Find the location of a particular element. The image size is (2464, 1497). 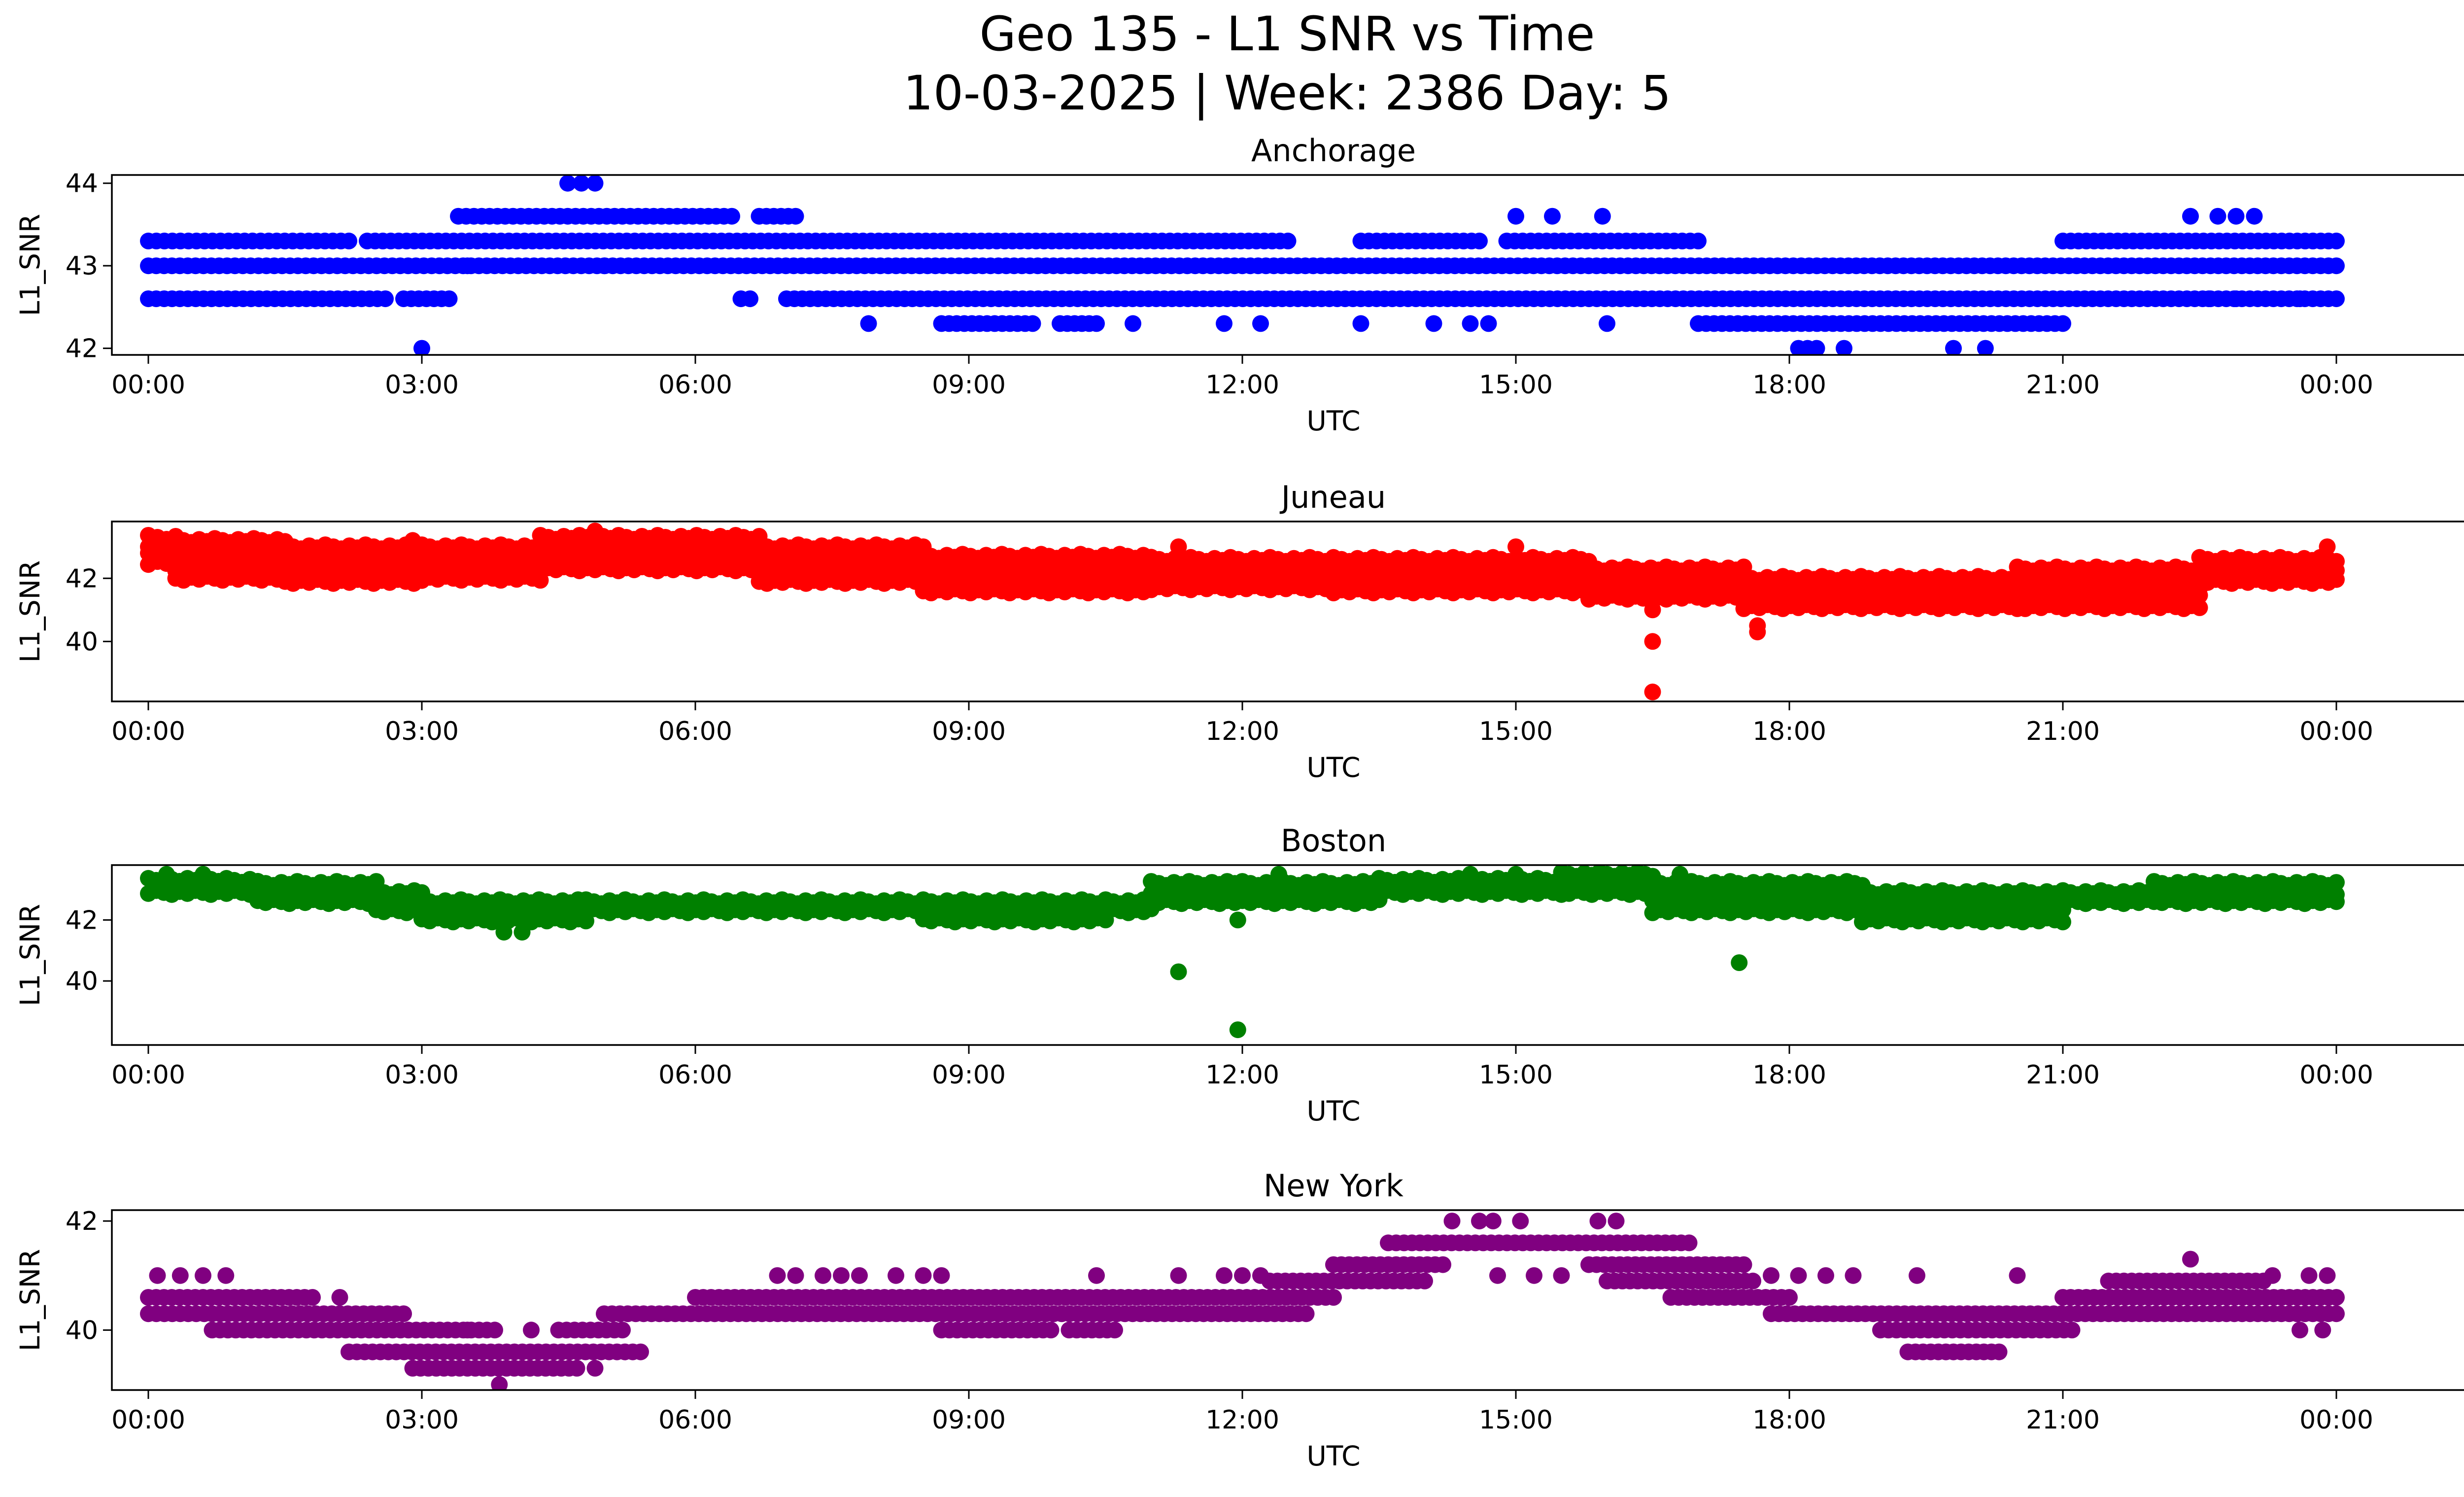

figure-title: Geo 135 - L1 SNR vs Time is located at coordinates (1287, 34).